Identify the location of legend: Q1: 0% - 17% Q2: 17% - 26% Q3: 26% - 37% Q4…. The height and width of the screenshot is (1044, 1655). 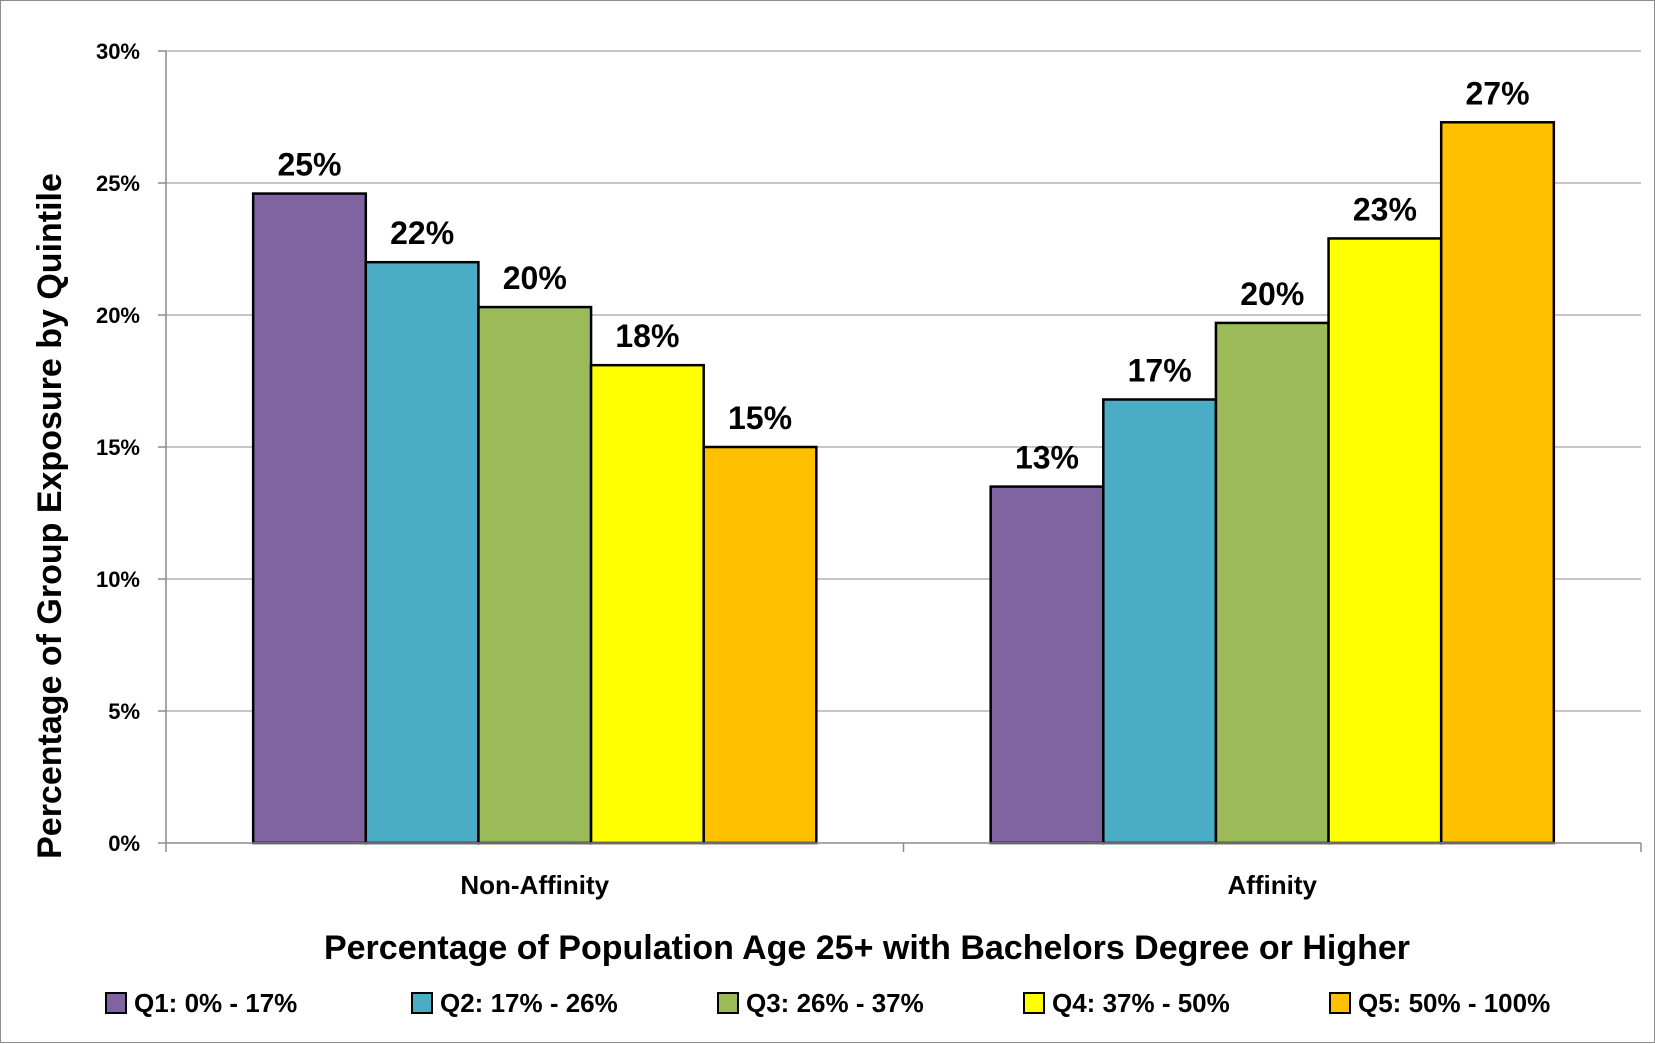
(827, 1003).